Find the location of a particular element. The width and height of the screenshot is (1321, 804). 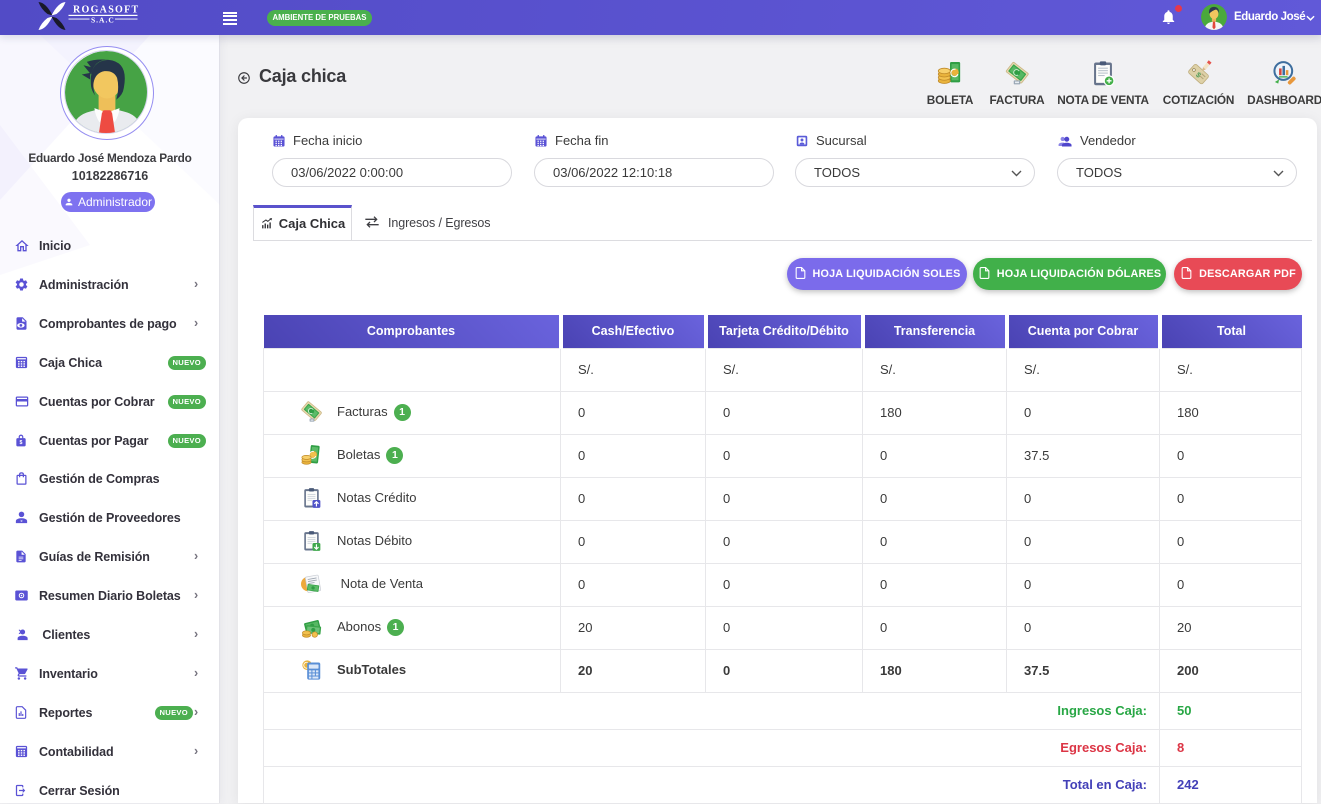

svg-text: S.A.C is located at coordinates (103, 20).